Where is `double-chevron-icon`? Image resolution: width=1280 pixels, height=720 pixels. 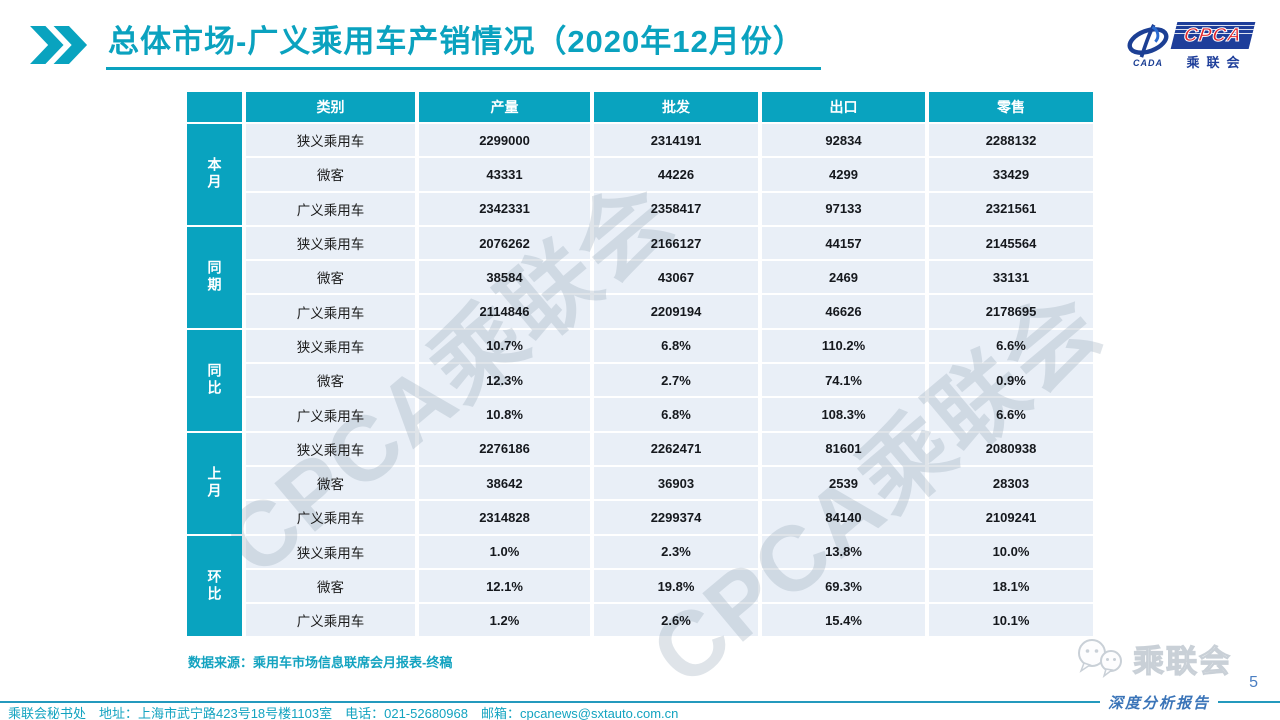
double-chevron-icon is located at coordinates (59, 45).